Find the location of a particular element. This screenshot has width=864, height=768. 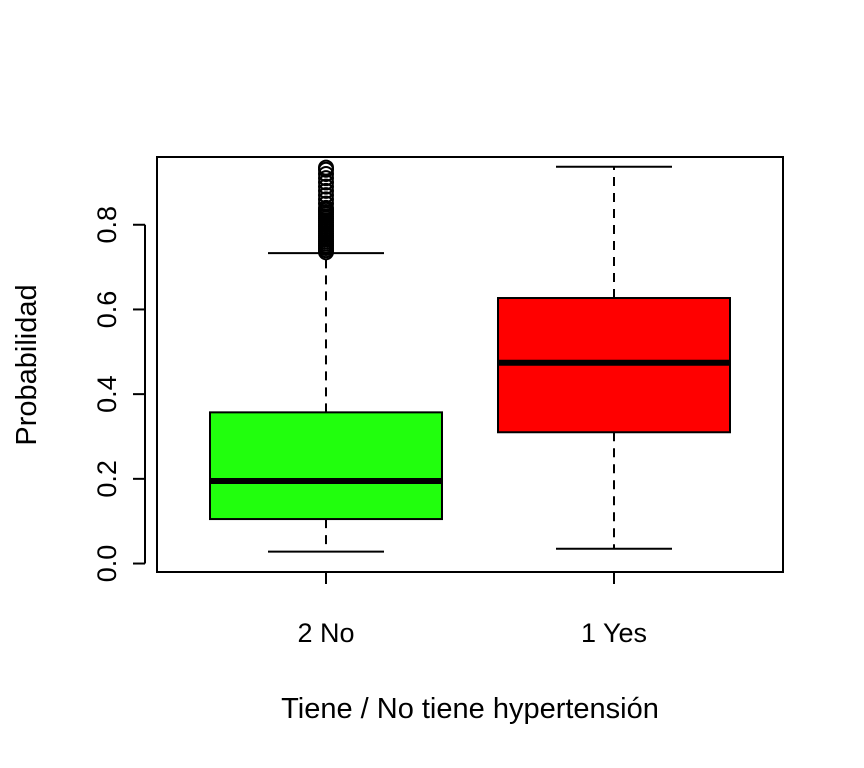

y-axis-title: Probabilidad is located at coordinates (27, 364).